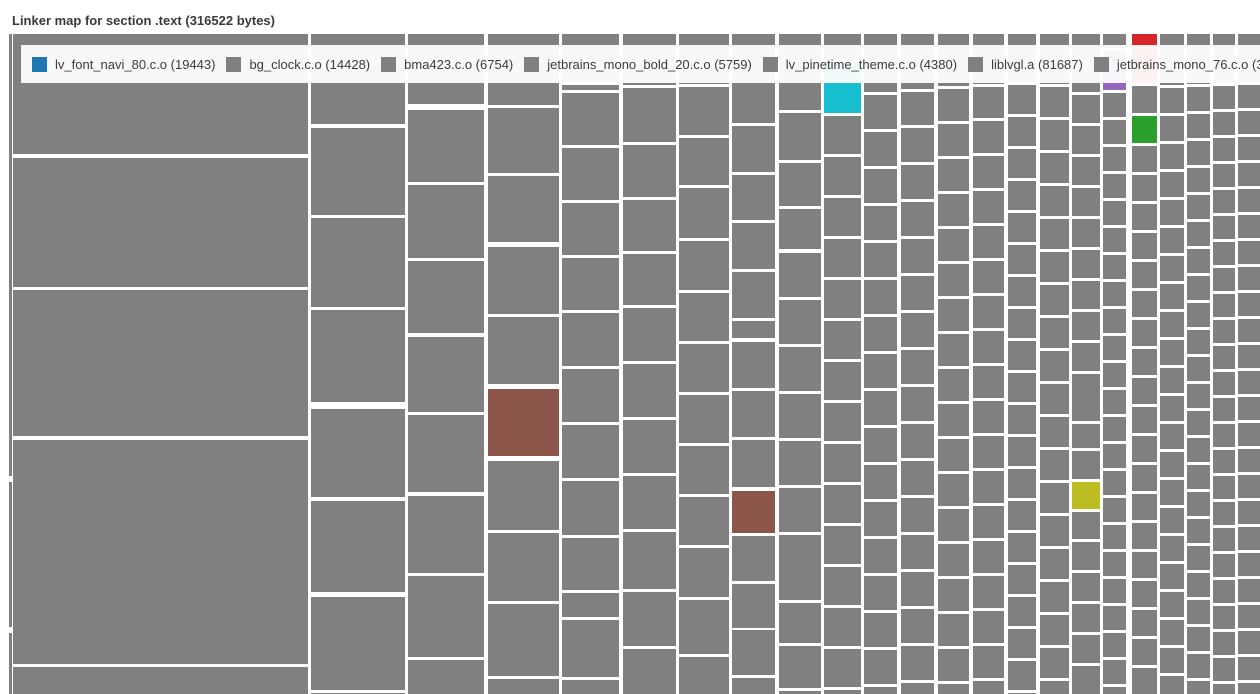 The height and width of the screenshot is (694, 1260). Describe the element at coordinates (523, 422) in the screenshot. I see `map-block-brown` at that location.